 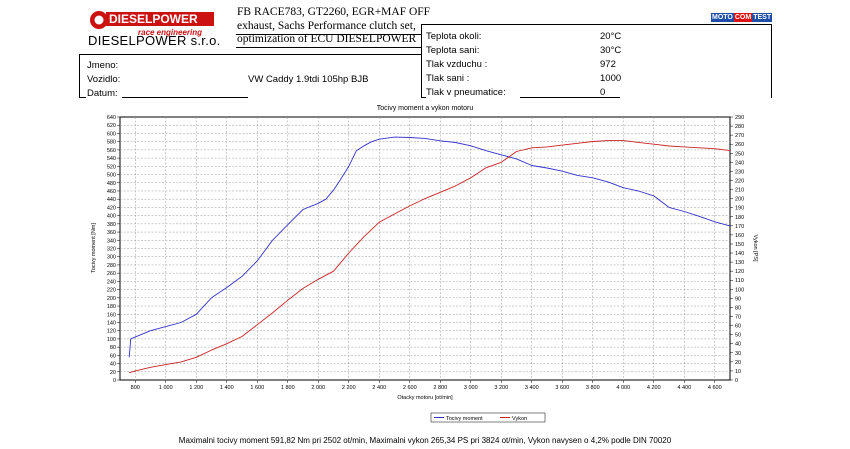 What do you see at coordinates (739, 272) in the screenshot?
I see `right-tick-label: 120` at bounding box center [739, 272].